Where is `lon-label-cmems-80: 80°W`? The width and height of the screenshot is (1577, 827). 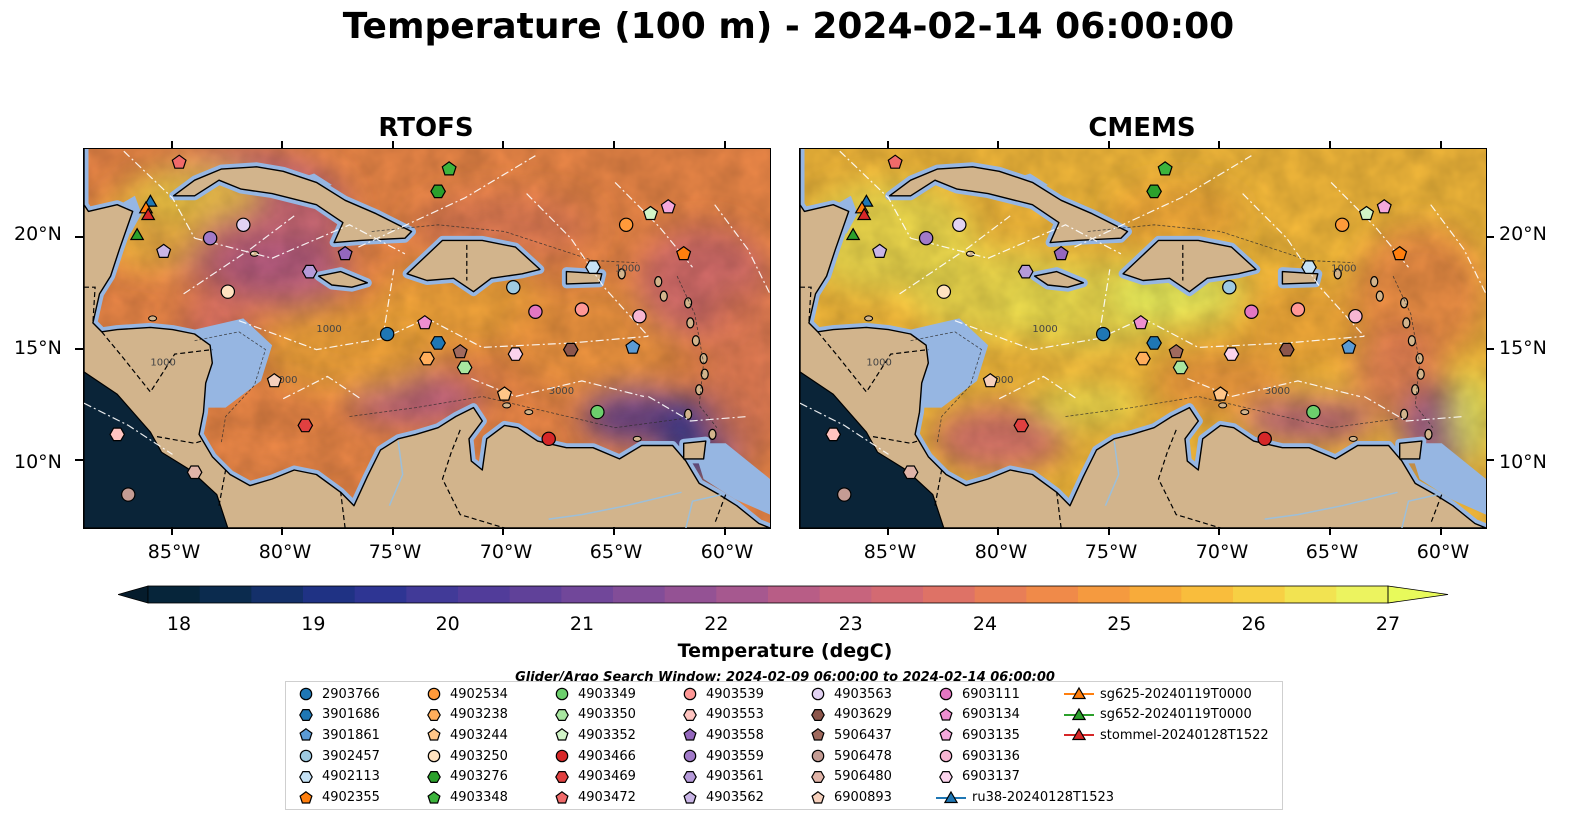
lon-label-cmems-80: 80°W is located at coordinates (1001, 552).